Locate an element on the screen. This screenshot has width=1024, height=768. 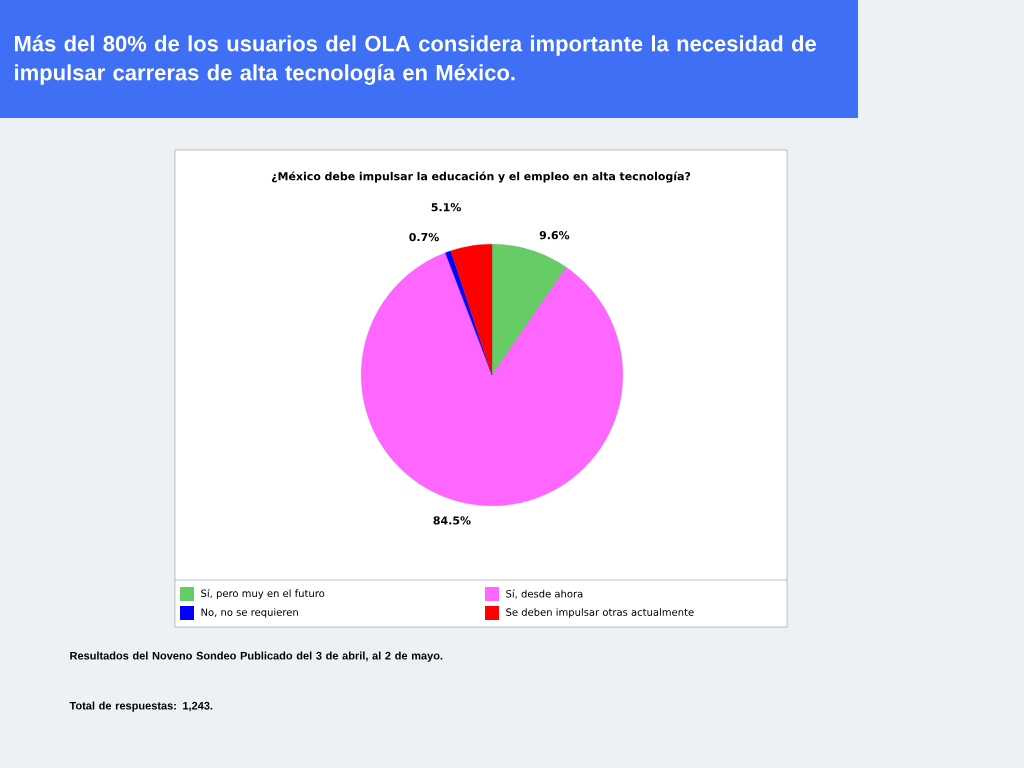
legend-label: Sí, desde ahora is located at coordinates (544, 594).